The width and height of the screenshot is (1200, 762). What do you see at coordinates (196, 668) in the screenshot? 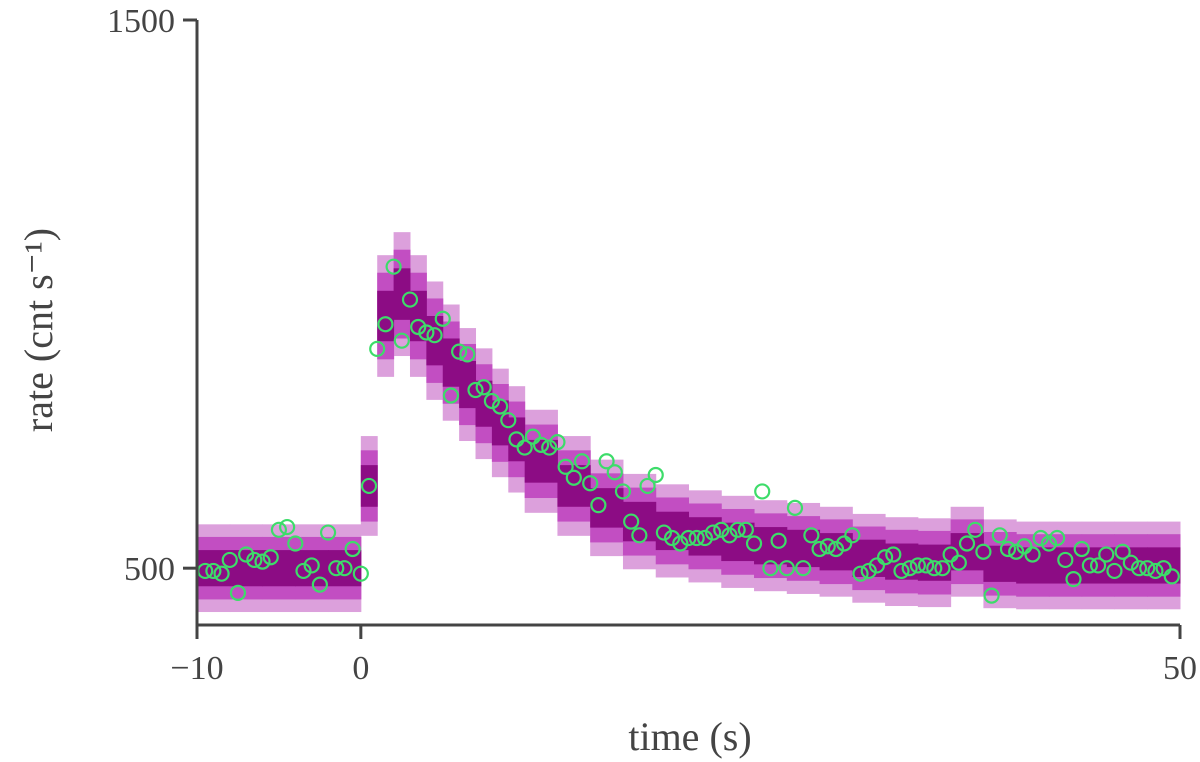
I see `x-tick-label: −10` at bounding box center [196, 668].